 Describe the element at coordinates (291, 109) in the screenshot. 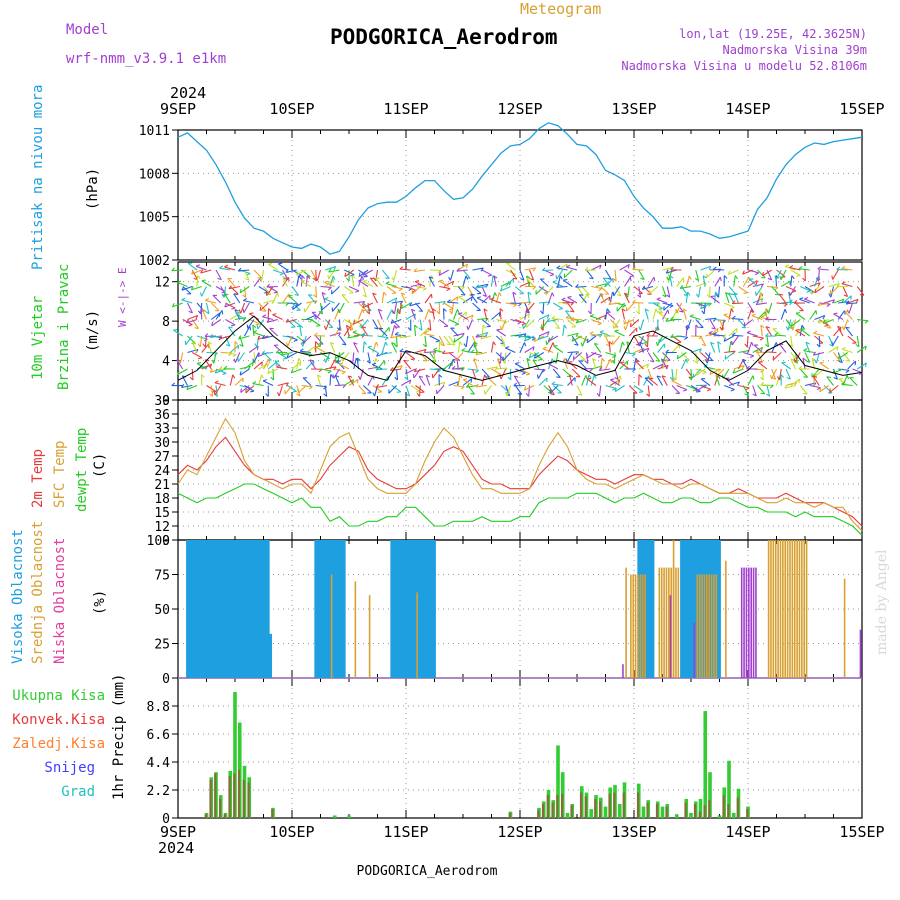

I see `x-tick-label-top: 10SEP` at that location.